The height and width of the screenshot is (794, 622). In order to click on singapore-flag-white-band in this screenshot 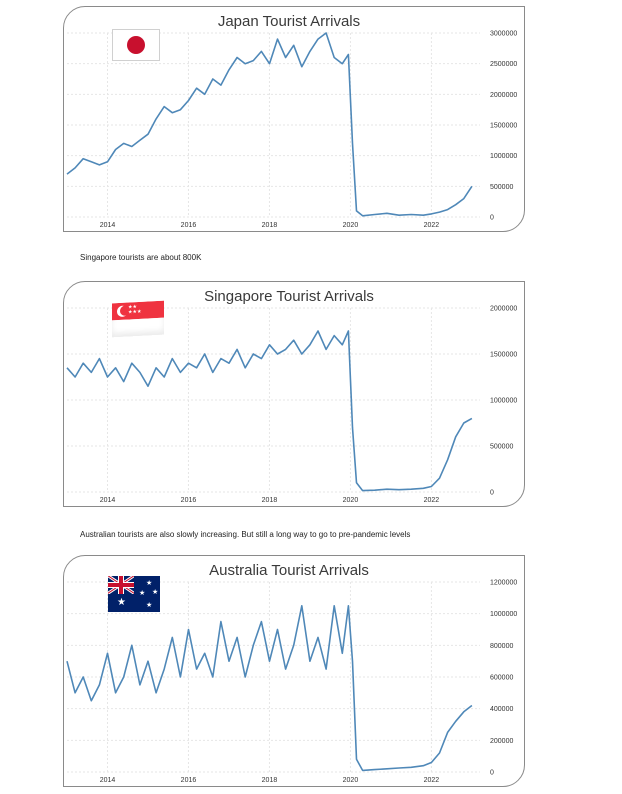, I will do `click(138, 327)`.